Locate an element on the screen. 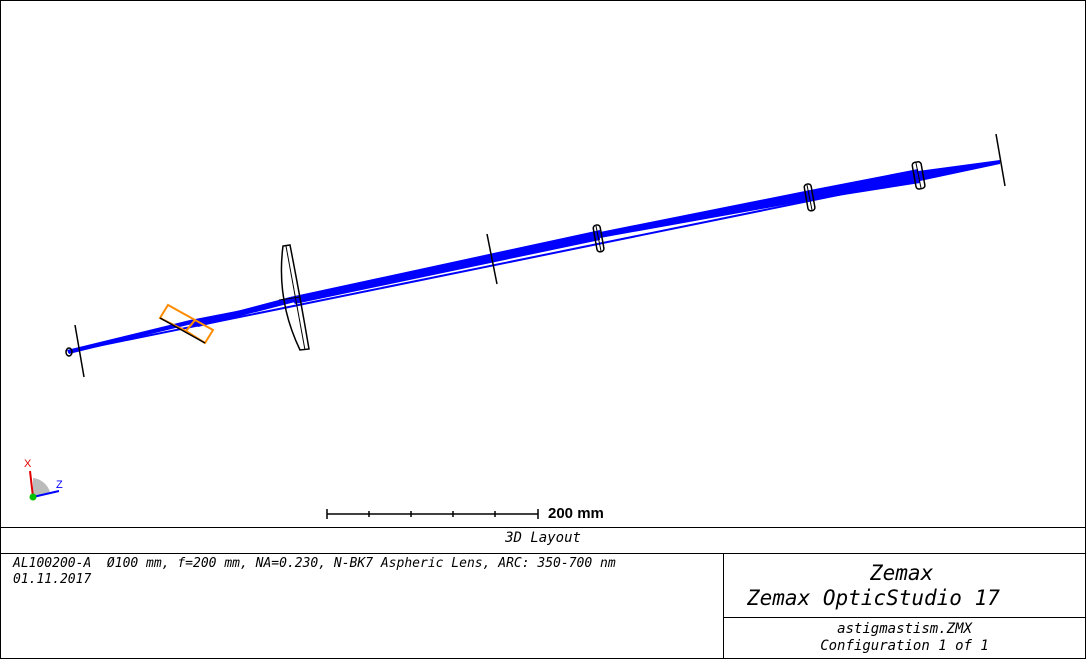  scale-ticks is located at coordinates (432, 514).